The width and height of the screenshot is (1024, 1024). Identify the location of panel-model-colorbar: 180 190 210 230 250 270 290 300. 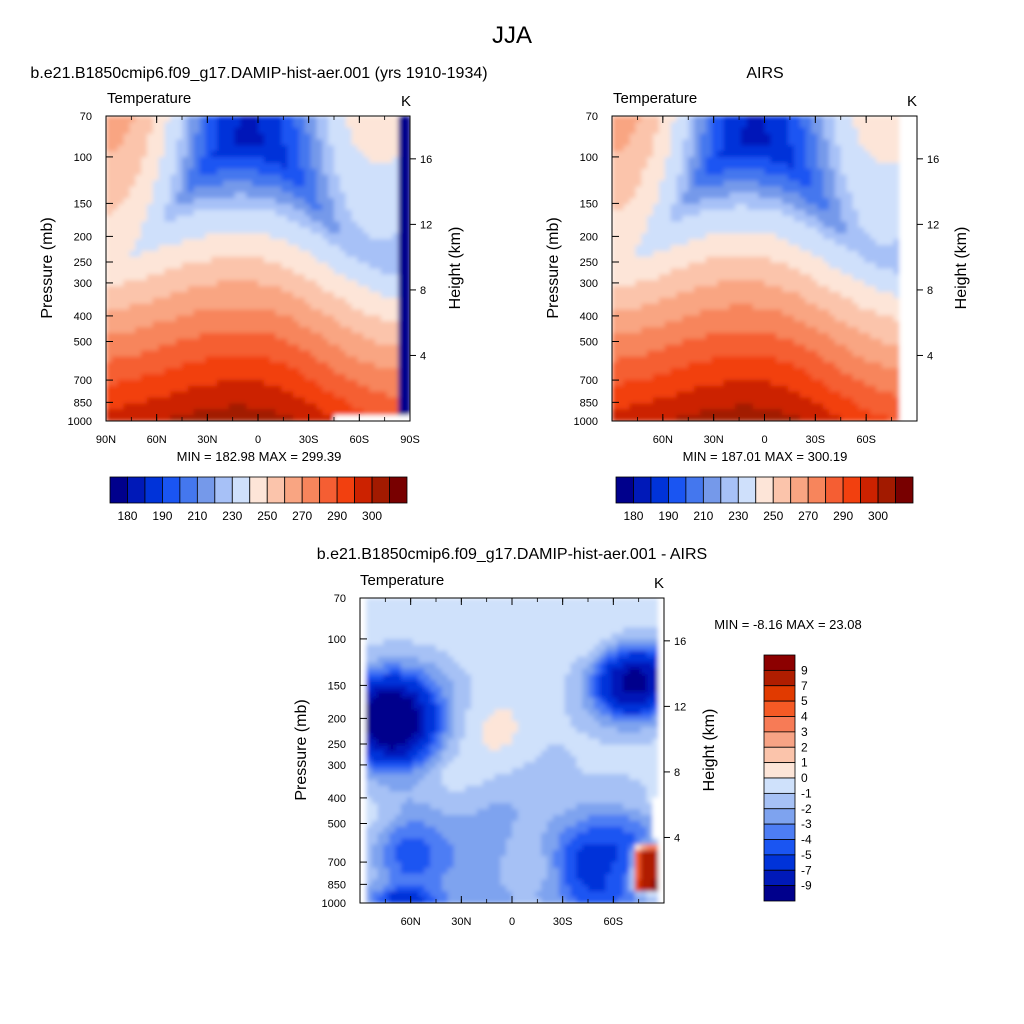
(258, 499).